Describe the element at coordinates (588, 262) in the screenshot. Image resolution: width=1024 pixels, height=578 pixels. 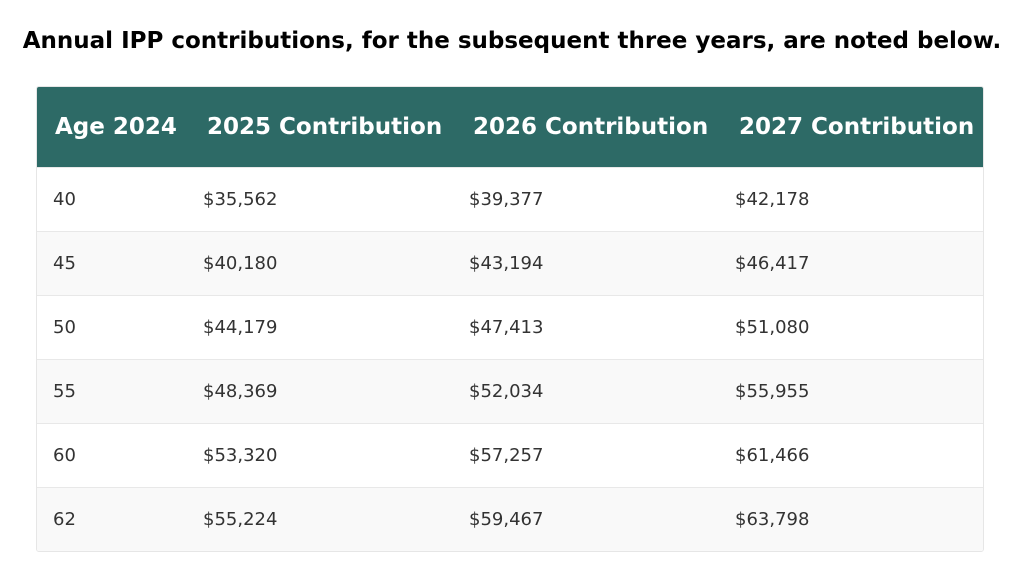
I see `cell-2026: $43,194` at that location.